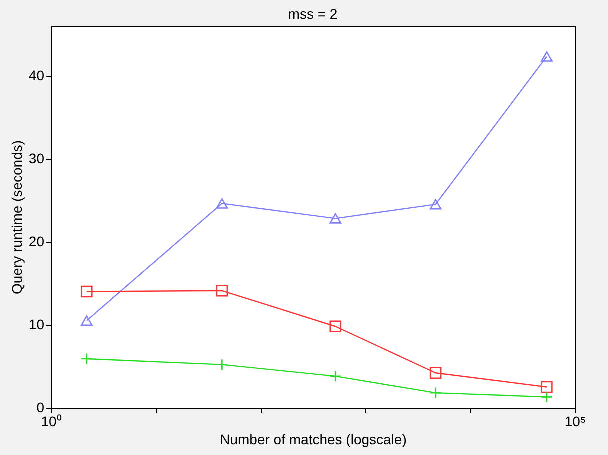 This screenshot has width=608, height=455. I want to click on y-tick-label: 40, so click(36, 75).